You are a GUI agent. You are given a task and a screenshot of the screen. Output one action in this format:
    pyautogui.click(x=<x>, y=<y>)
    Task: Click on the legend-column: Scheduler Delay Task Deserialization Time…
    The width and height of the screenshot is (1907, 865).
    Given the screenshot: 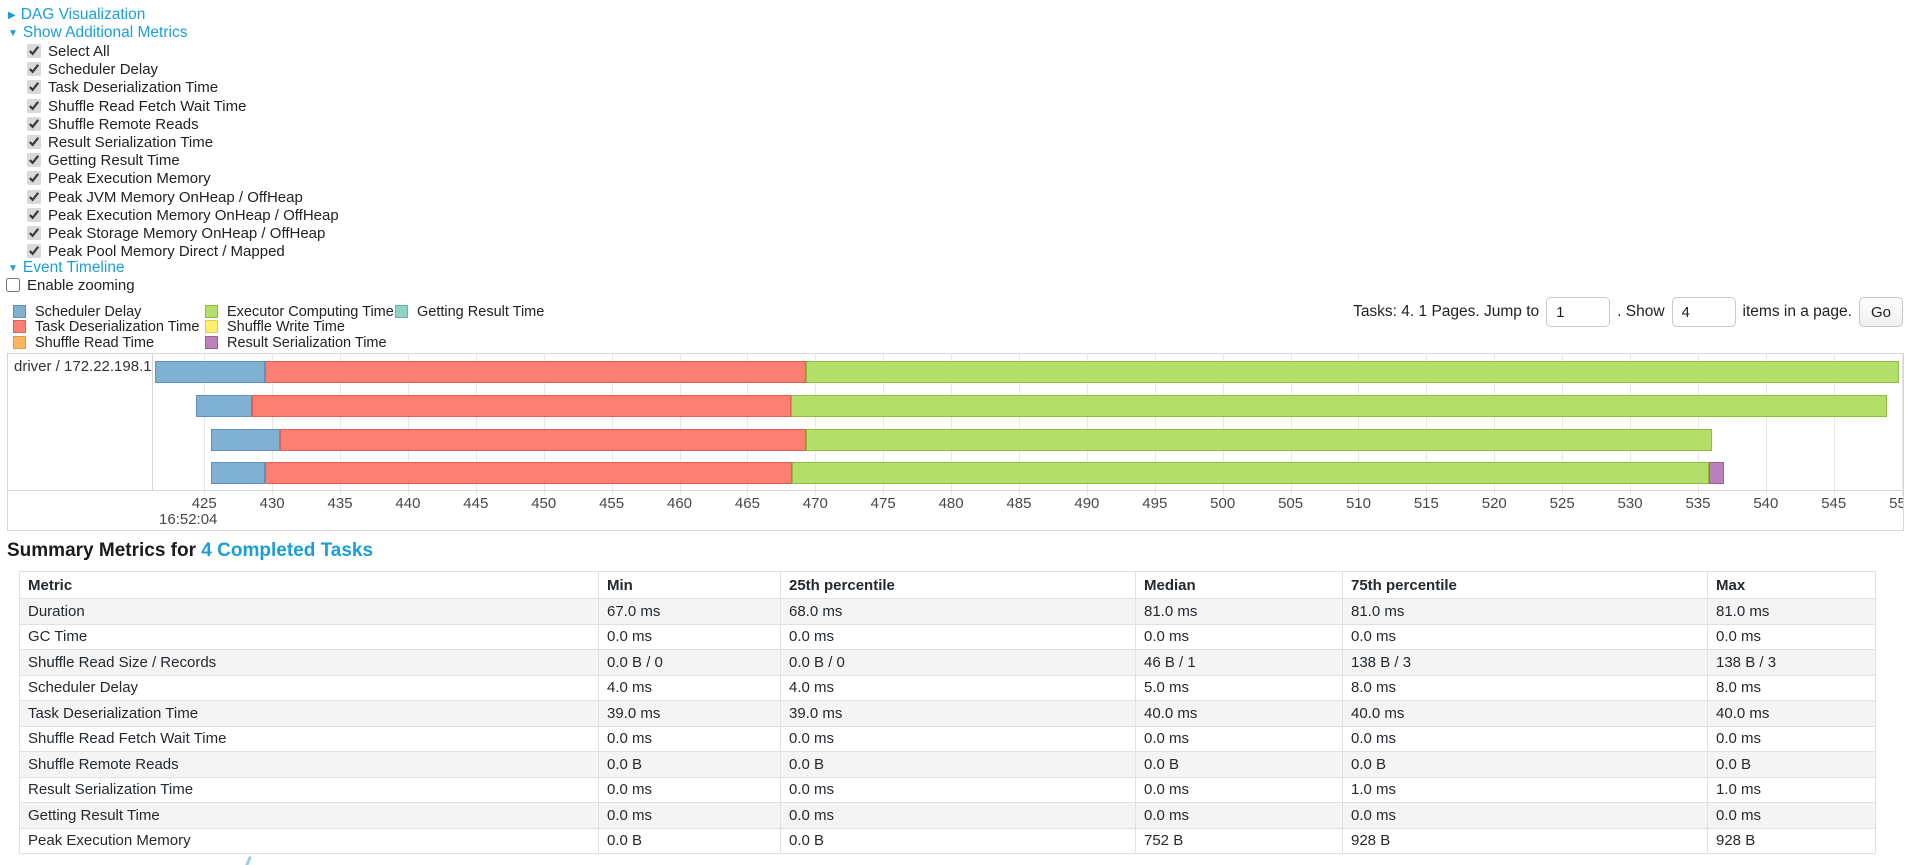 What is the action you would take?
    pyautogui.click(x=109, y=327)
    